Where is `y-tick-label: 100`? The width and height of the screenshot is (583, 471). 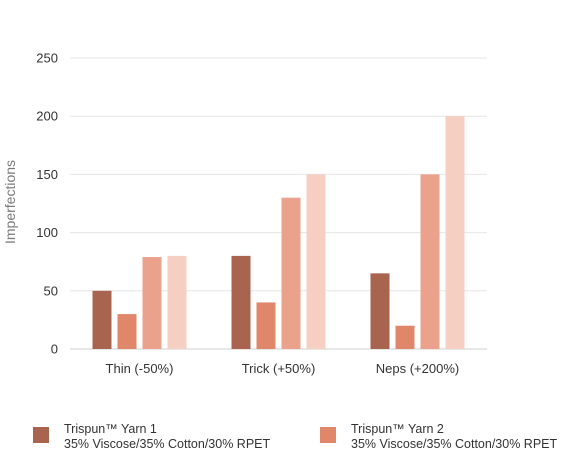 y-tick-label: 100 is located at coordinates (47, 232).